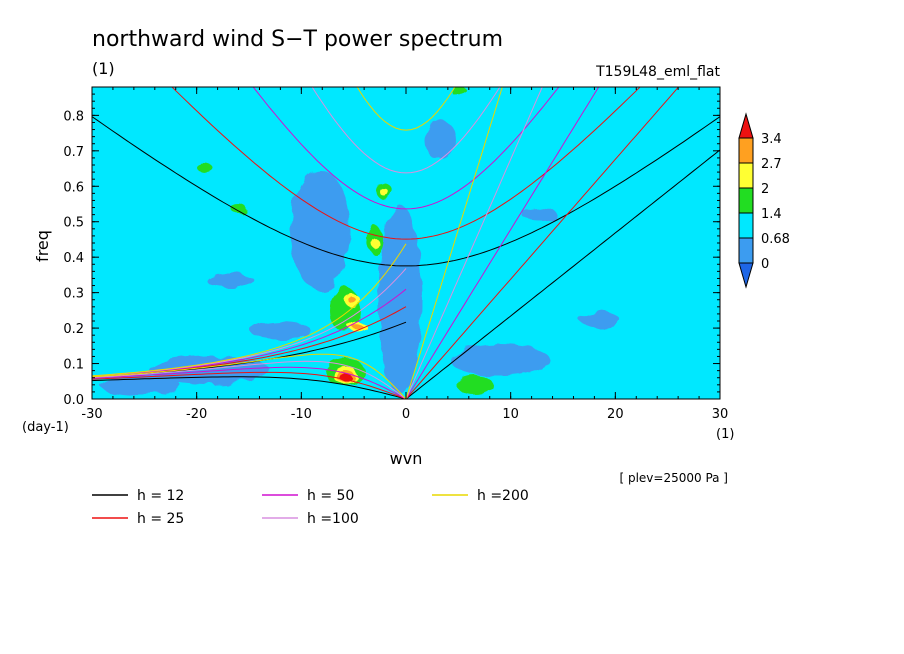 The width and height of the screenshot is (904, 654). Describe the element at coordinates (720, 414) in the screenshot. I see `x-tick-label: 30` at that location.